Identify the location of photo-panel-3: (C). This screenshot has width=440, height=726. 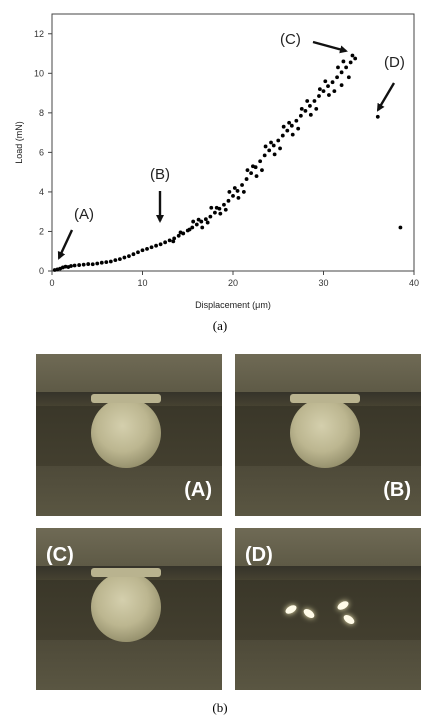
(129, 609).